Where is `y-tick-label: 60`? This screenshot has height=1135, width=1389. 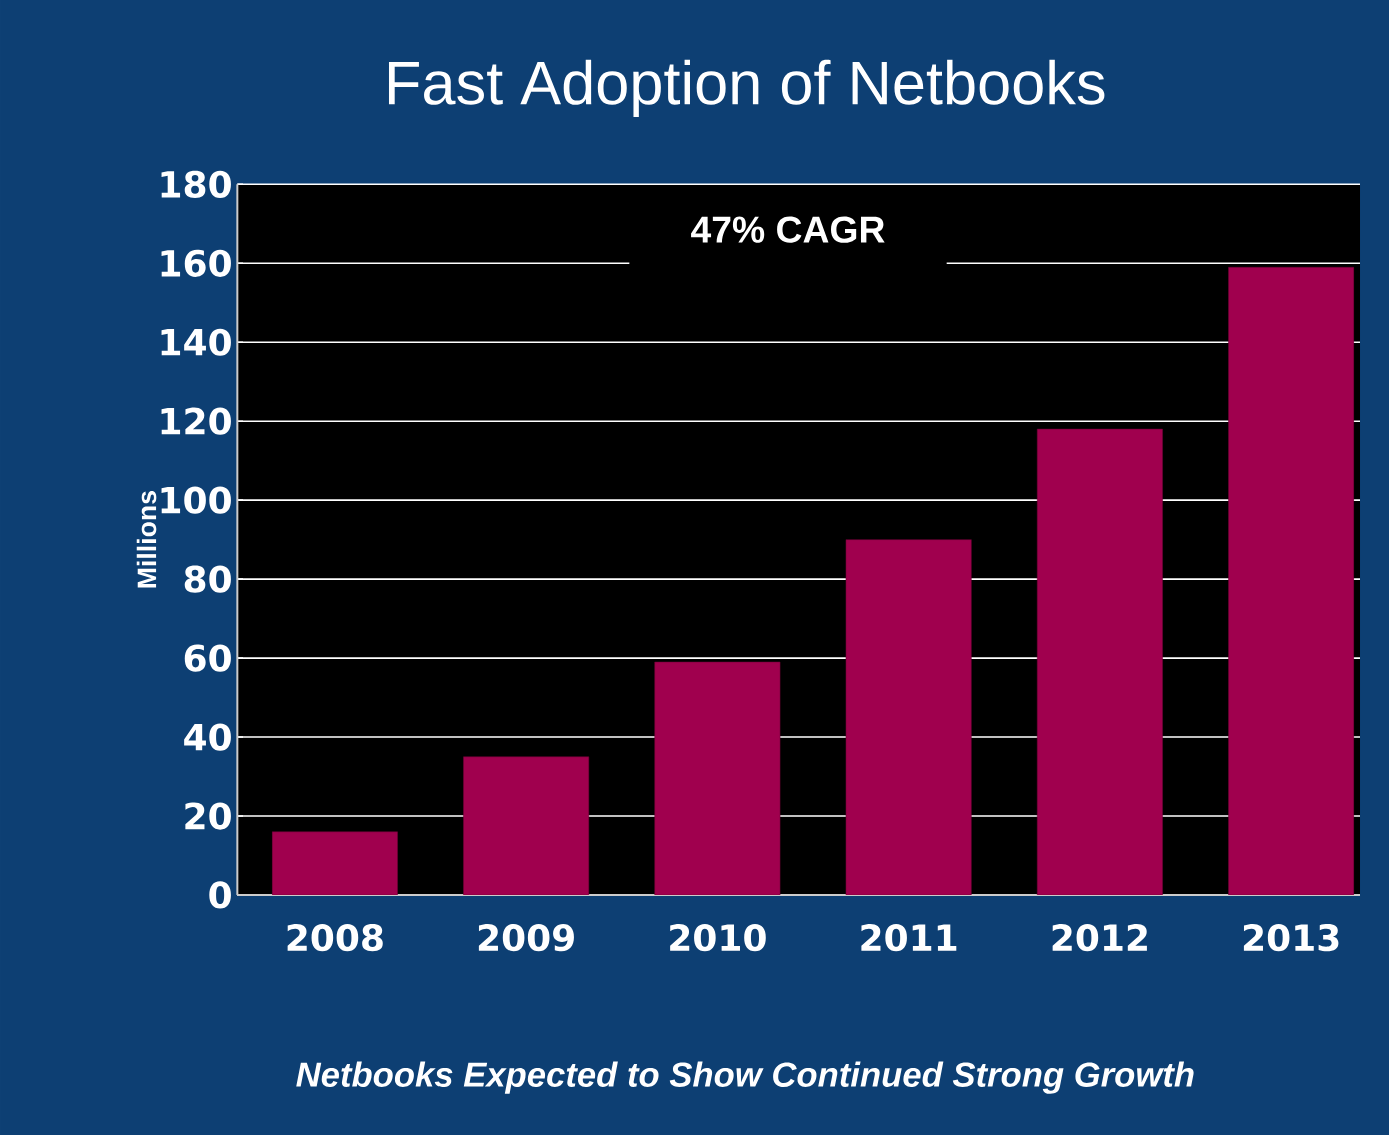 y-tick-label: 60 is located at coordinates (207, 658).